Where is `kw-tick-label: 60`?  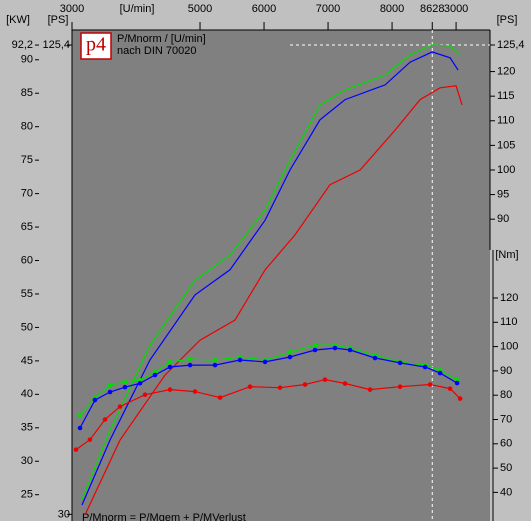 kw-tick-label: 60 is located at coordinates (27, 260).